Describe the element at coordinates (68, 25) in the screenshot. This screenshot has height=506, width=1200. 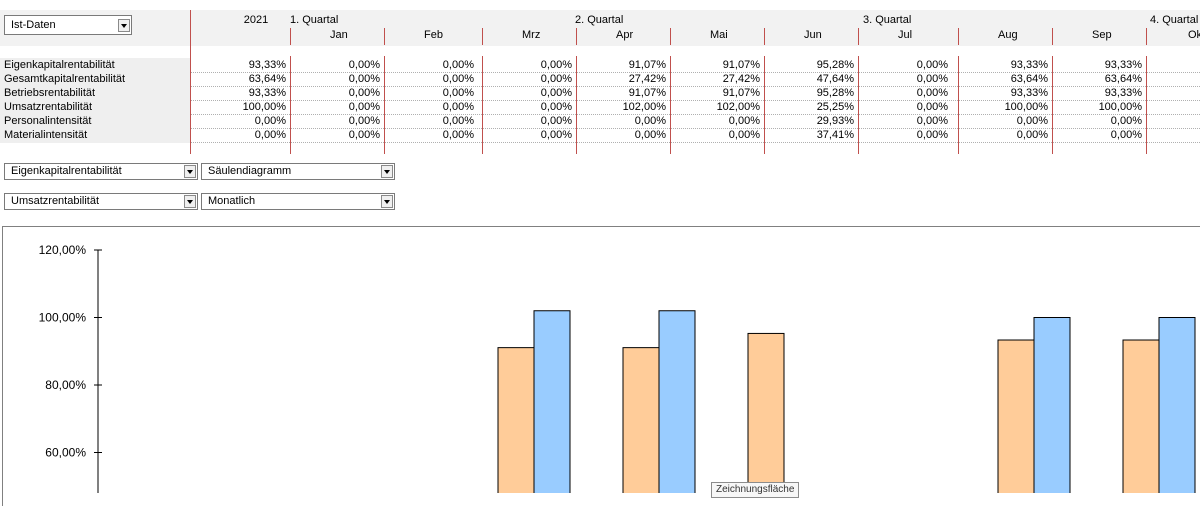
I see `mode-select: Ist-Daten` at that location.